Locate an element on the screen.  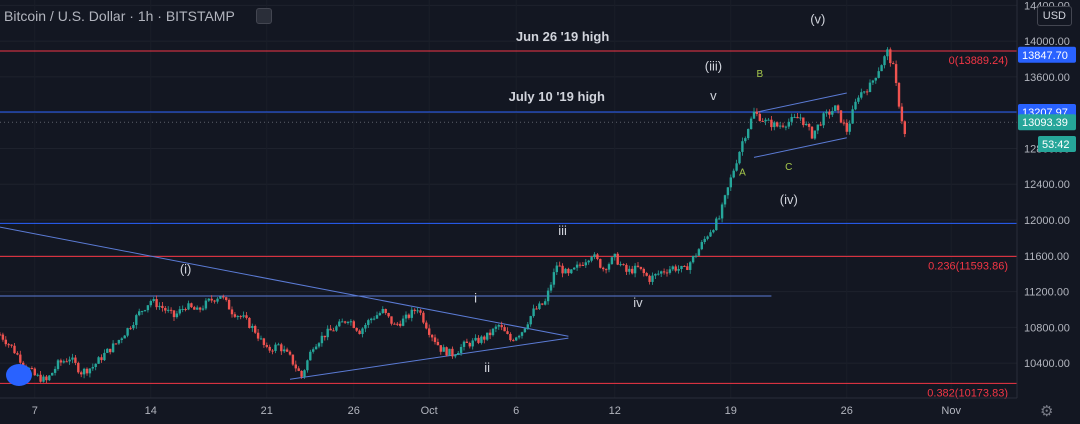
price-tag is located at coordinates (1057, 143).